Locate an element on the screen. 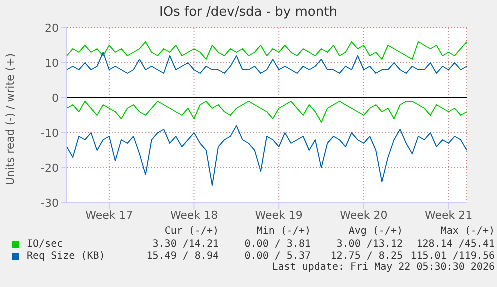 This screenshot has width=497, height=287. text: 12.75 / 8.25 is located at coordinates (366, 256).